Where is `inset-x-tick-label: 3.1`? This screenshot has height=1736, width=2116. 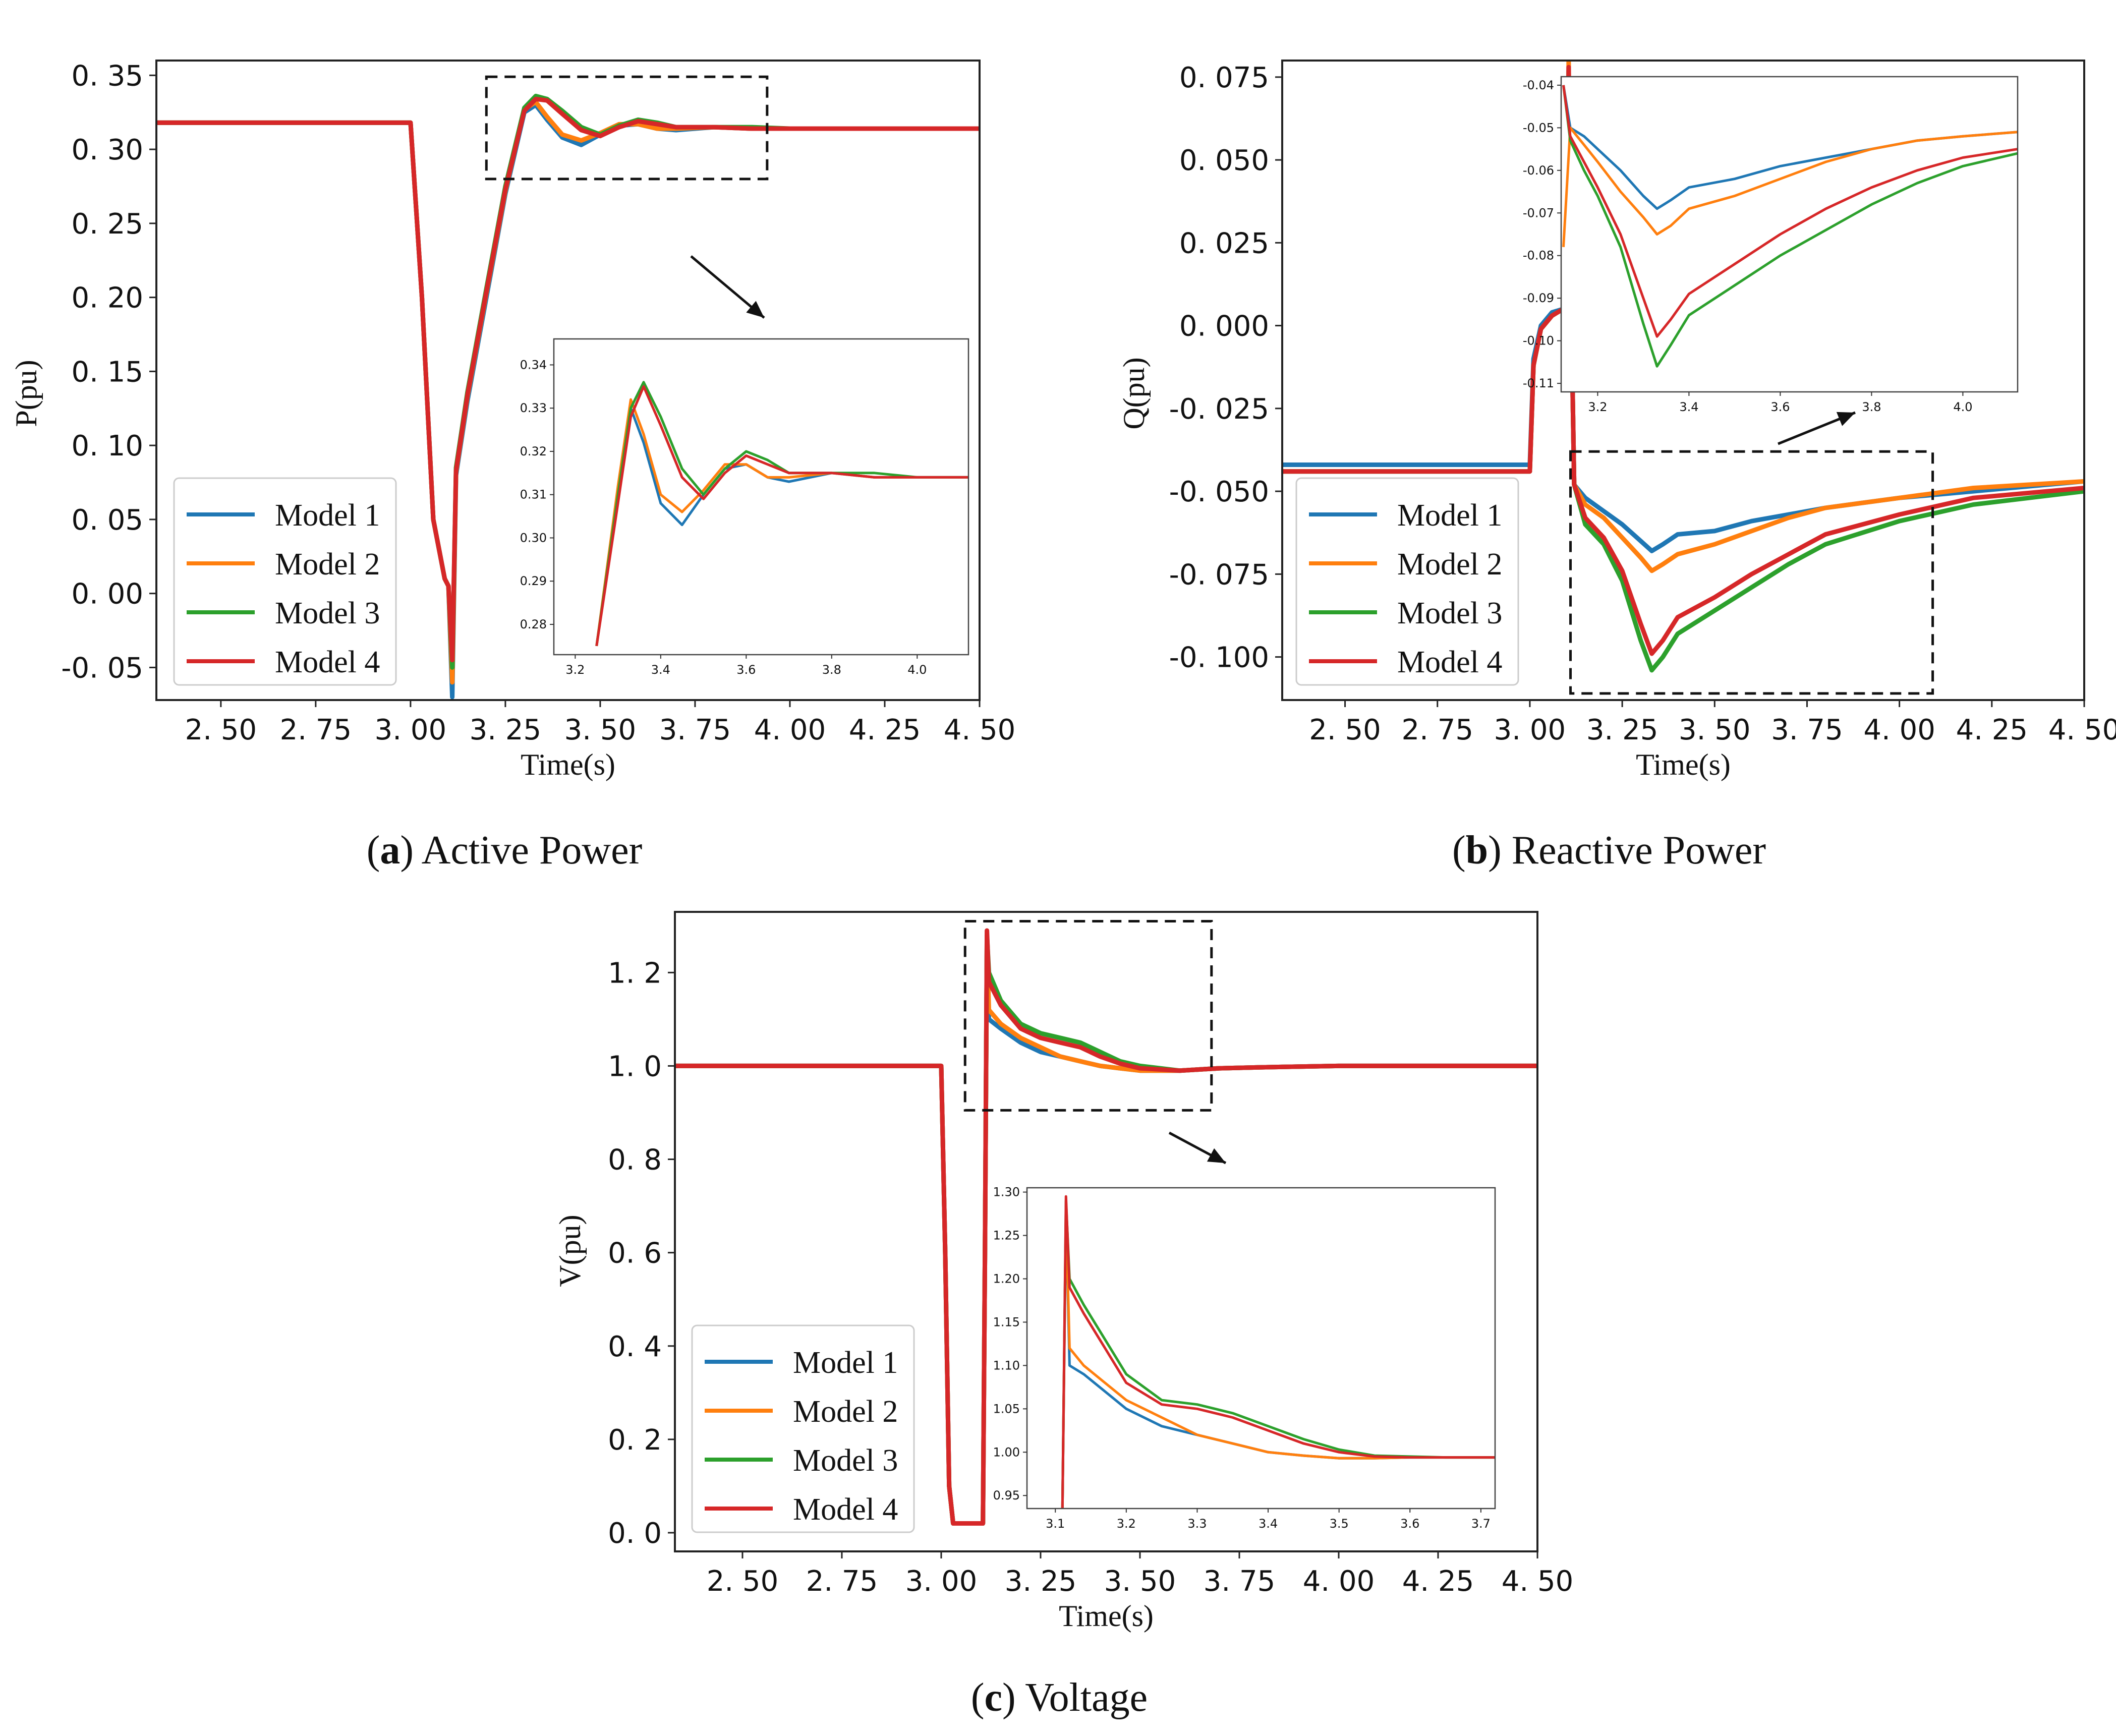
inset-x-tick-label: 3.1 is located at coordinates (1056, 1524).